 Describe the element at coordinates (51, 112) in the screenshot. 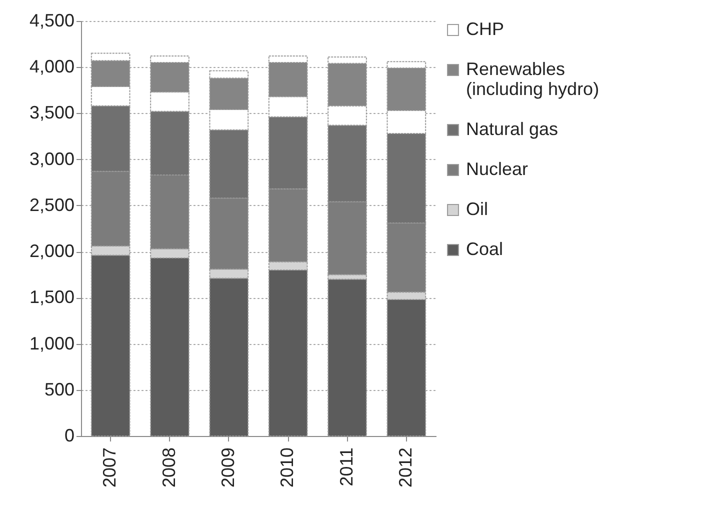

I see `y-tick-label: 3,500` at that location.